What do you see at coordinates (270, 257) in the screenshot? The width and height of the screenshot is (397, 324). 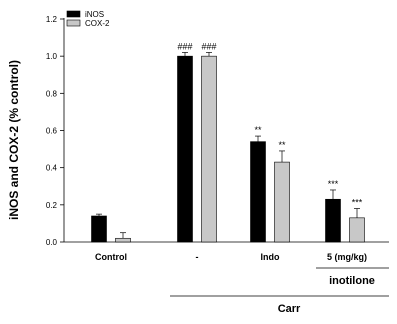 I see `x-category-label: Indo` at bounding box center [270, 257].